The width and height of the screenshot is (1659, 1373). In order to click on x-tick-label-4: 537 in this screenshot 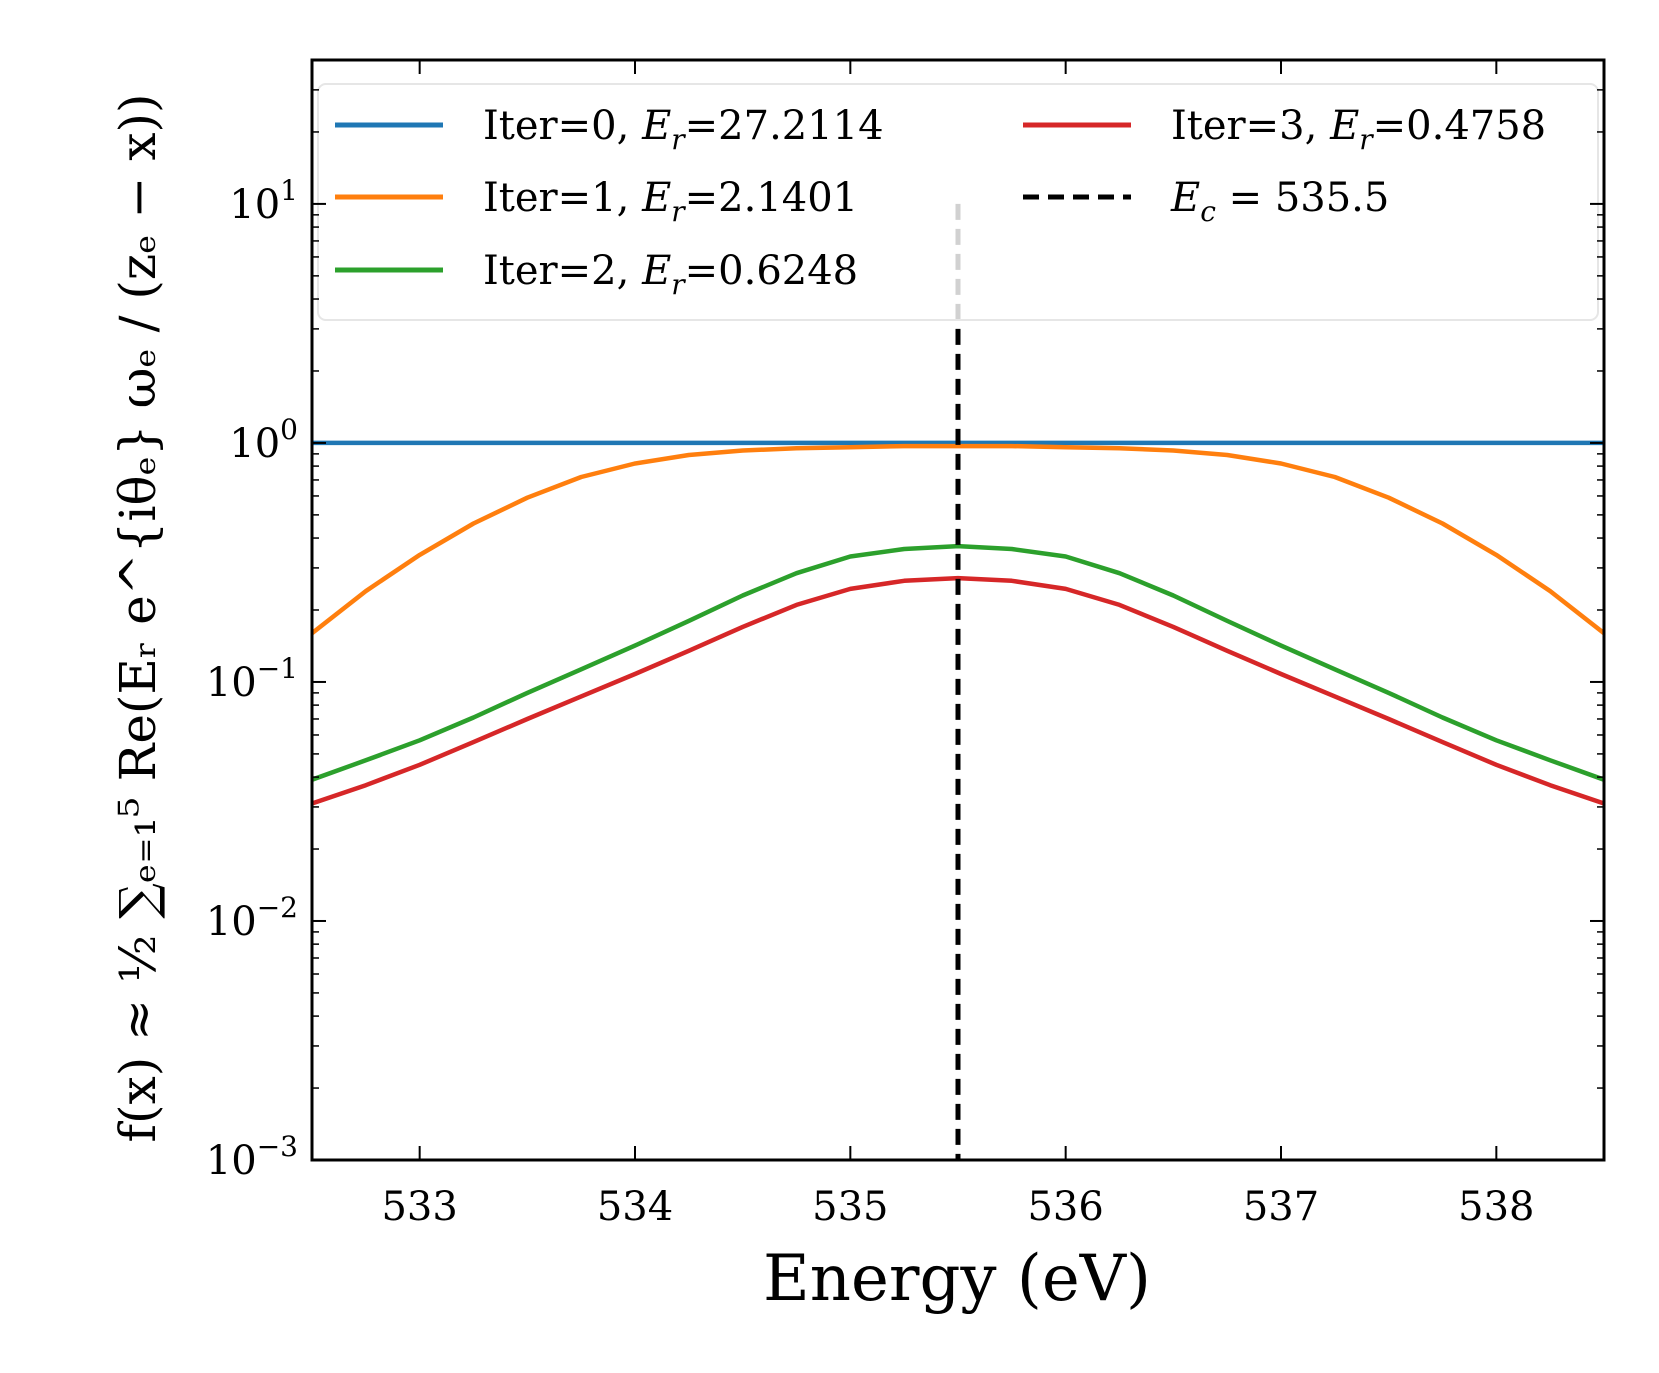, I will do `click(1281, 1207)`.